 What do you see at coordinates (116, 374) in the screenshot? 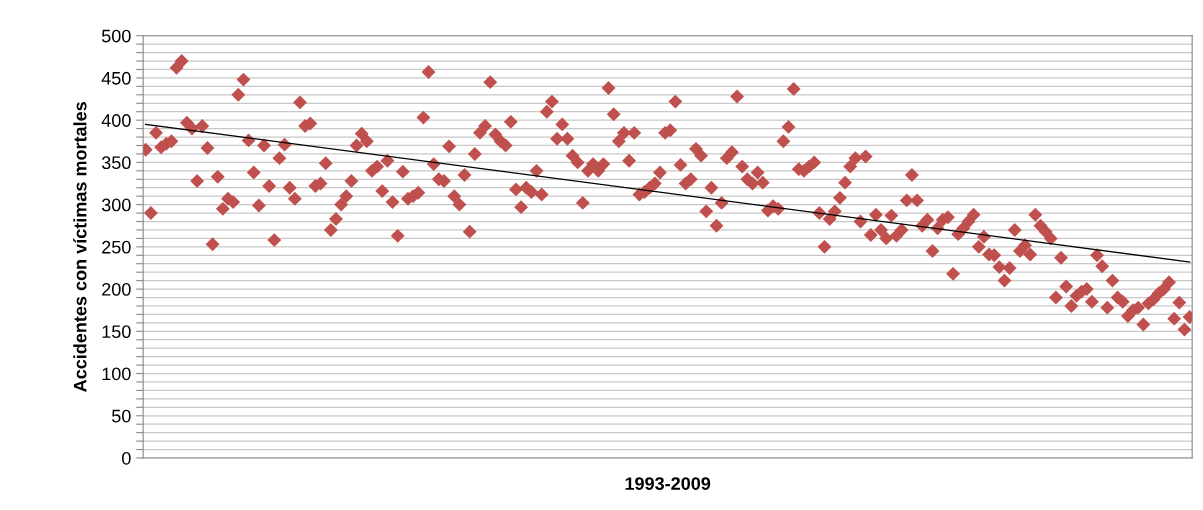
I see `y-tick-label: 100` at bounding box center [116, 374].